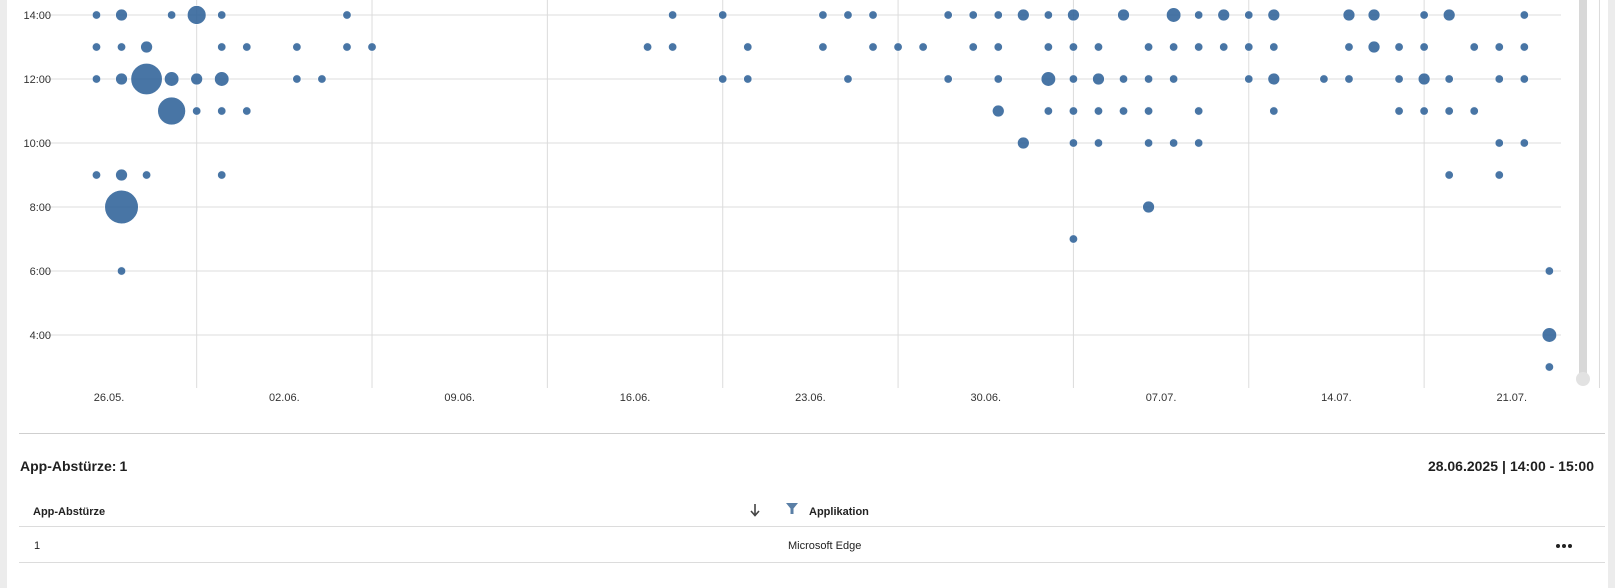 The width and height of the screenshot is (1615, 588). What do you see at coordinates (1564, 544) in the screenshot?
I see `row-more-button` at bounding box center [1564, 544].